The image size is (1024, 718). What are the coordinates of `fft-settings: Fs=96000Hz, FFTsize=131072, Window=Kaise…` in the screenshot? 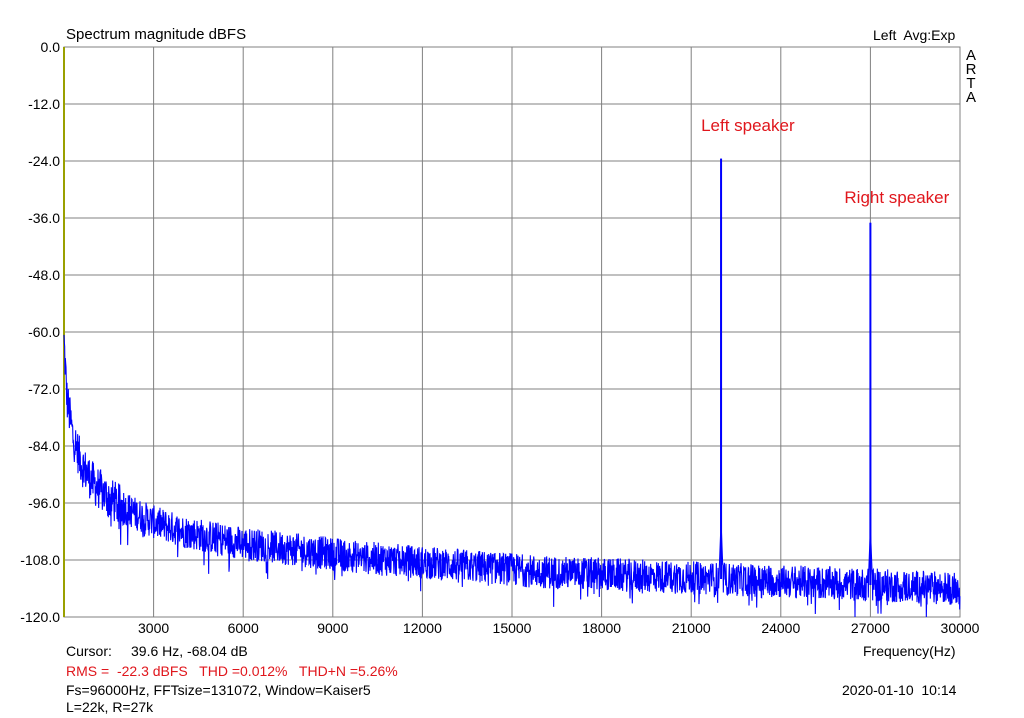 It's located at (218, 690).